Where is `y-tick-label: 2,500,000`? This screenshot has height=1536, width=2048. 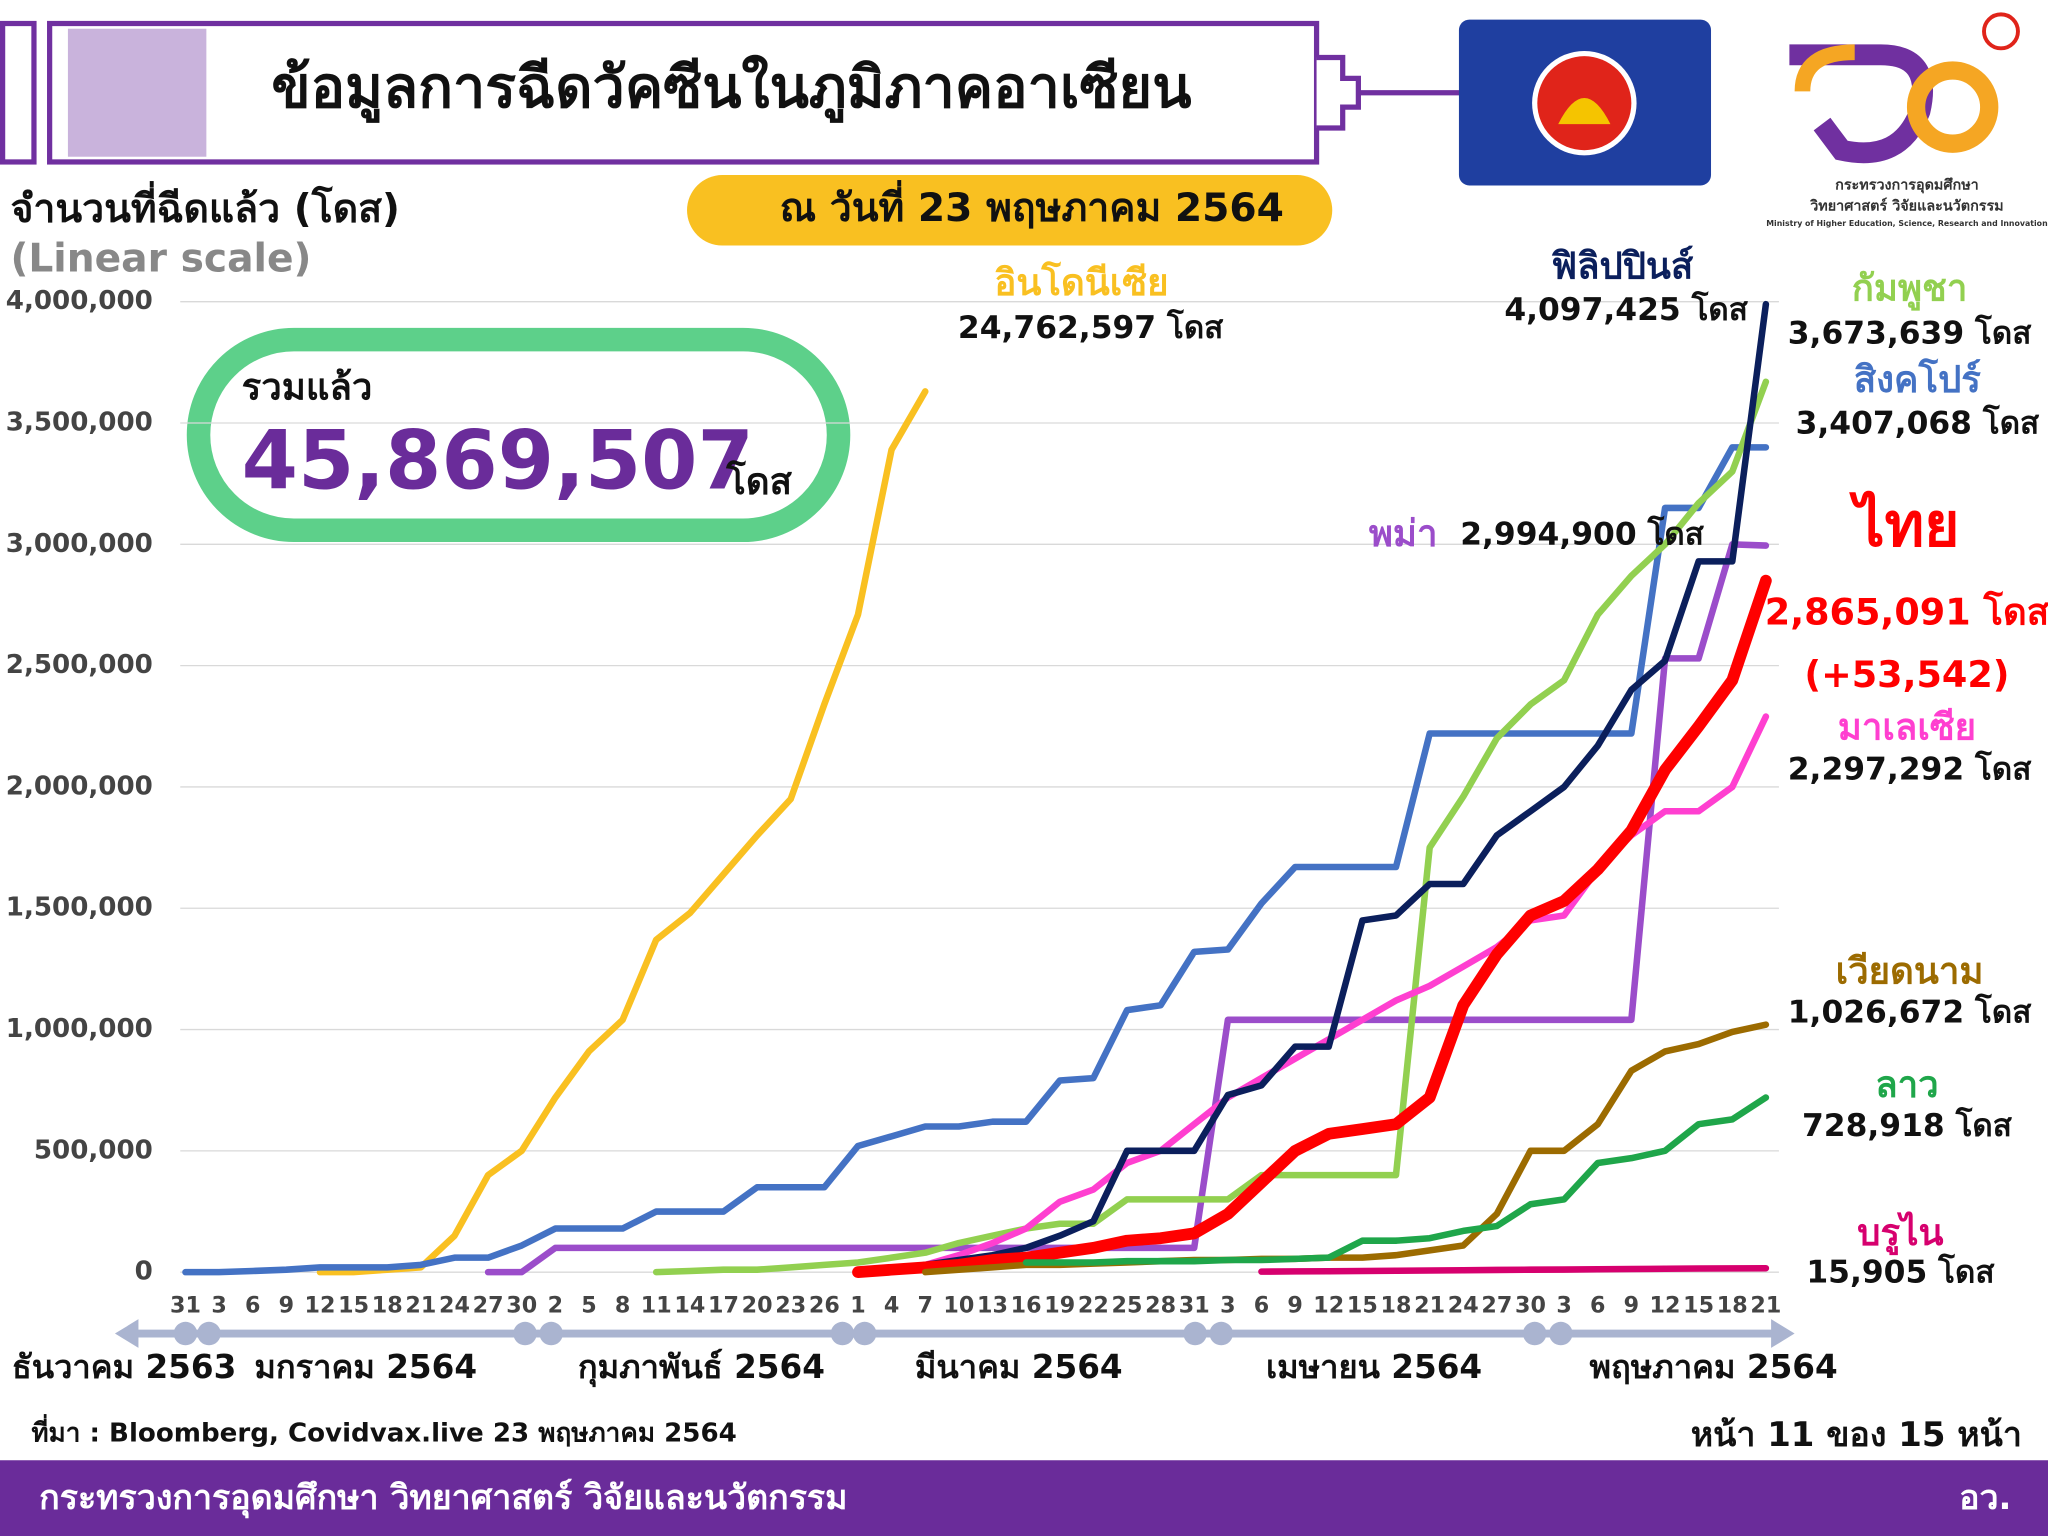 y-tick-label: 2,500,000 is located at coordinates (79, 665).